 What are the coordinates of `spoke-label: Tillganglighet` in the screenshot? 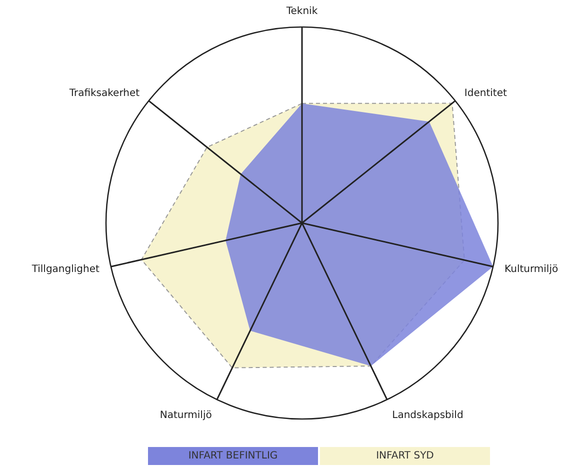 It's located at (65, 269).